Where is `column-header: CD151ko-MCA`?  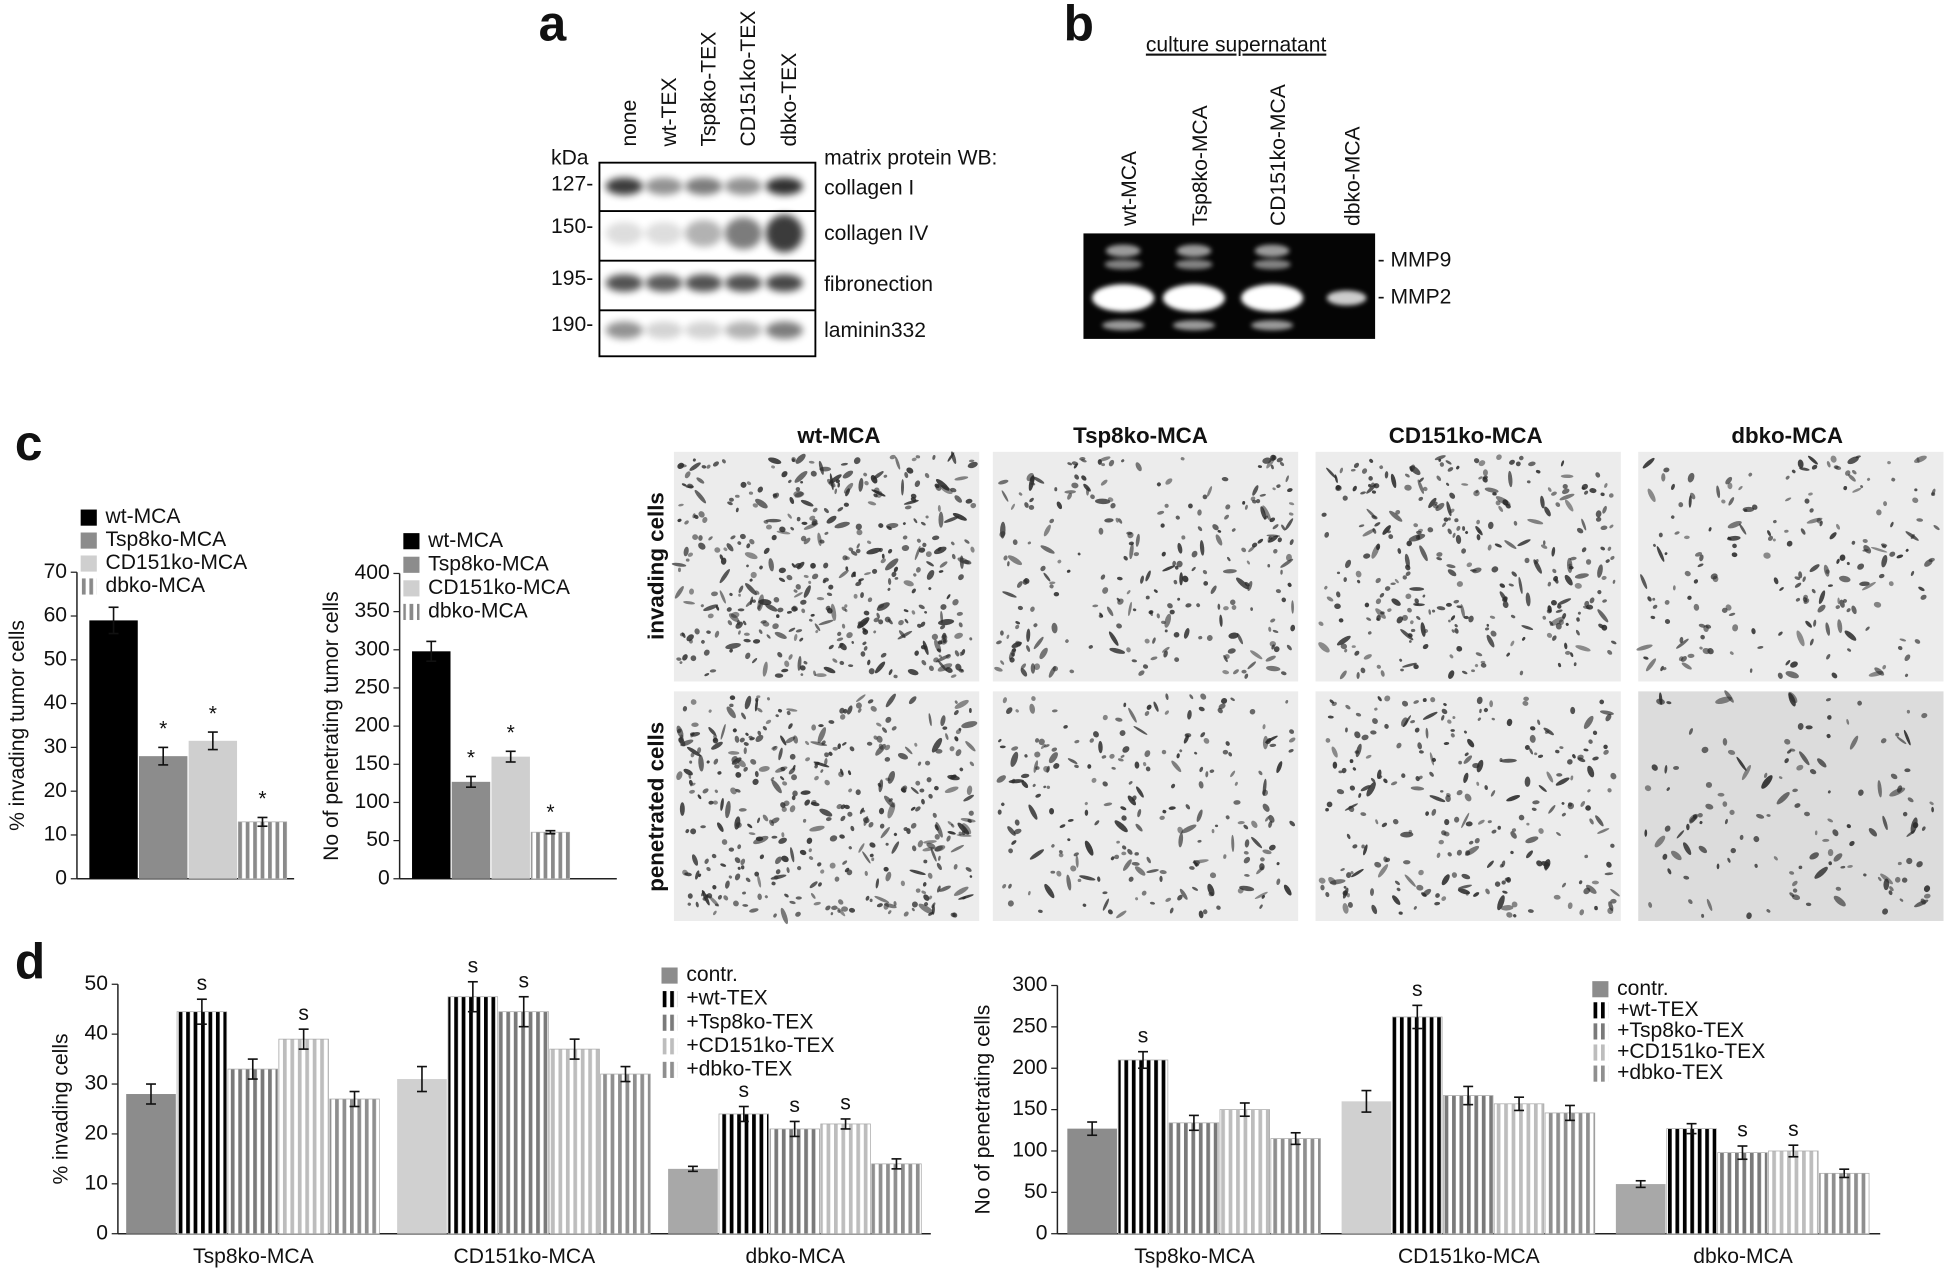
column-header: CD151ko-MCA is located at coordinates (1466, 435).